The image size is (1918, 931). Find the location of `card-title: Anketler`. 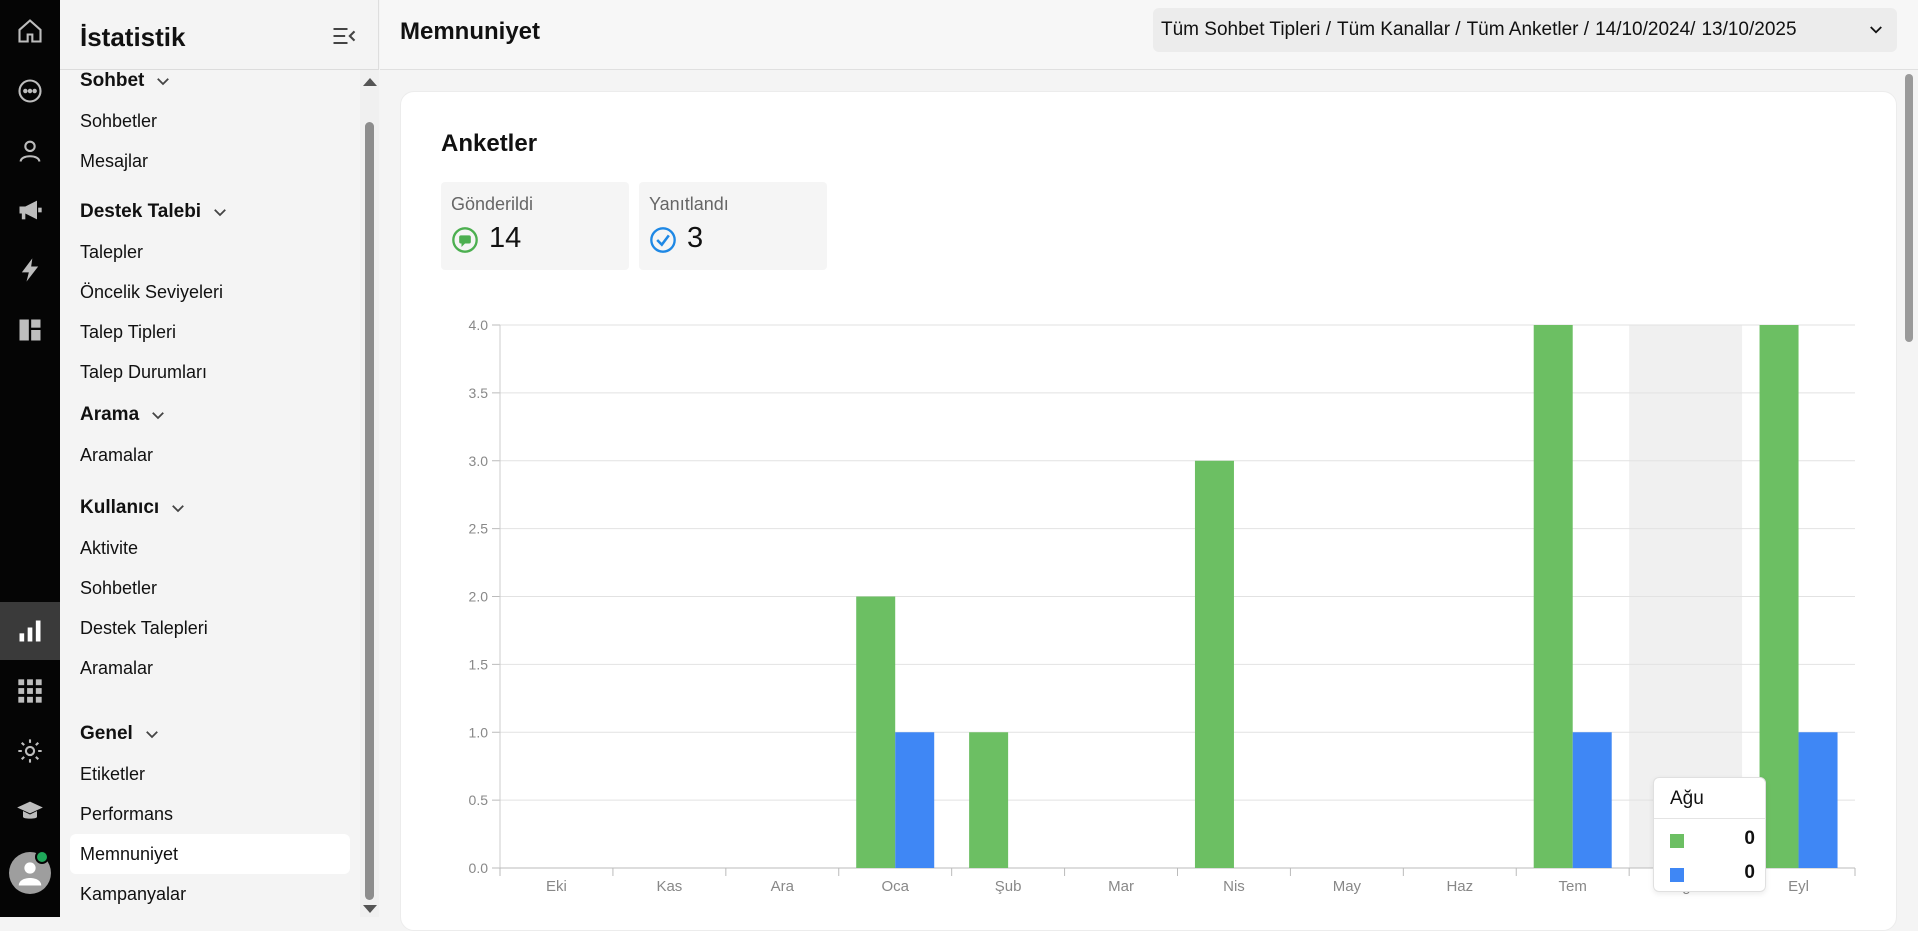

card-title: Anketler is located at coordinates (489, 143).